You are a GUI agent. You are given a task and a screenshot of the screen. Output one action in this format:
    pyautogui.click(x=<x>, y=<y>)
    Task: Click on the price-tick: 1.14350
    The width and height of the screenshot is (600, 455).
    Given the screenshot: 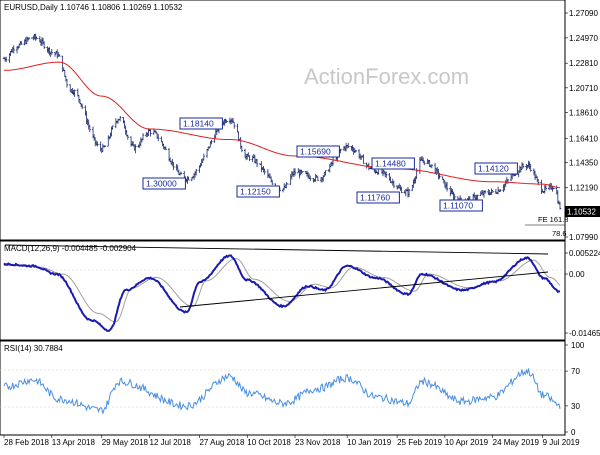 What is the action you would take?
    pyautogui.click(x=581, y=162)
    